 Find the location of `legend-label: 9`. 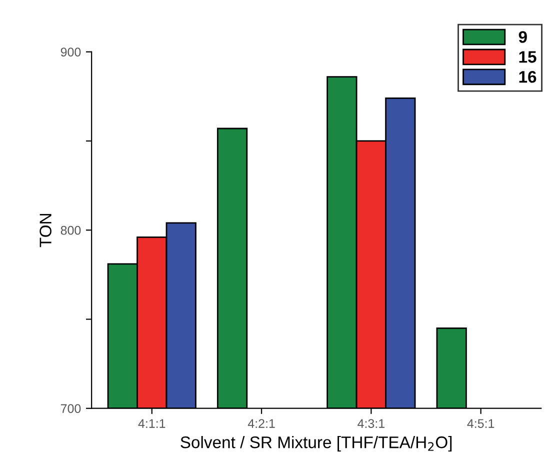

legend-label: 9 is located at coordinates (522, 37).